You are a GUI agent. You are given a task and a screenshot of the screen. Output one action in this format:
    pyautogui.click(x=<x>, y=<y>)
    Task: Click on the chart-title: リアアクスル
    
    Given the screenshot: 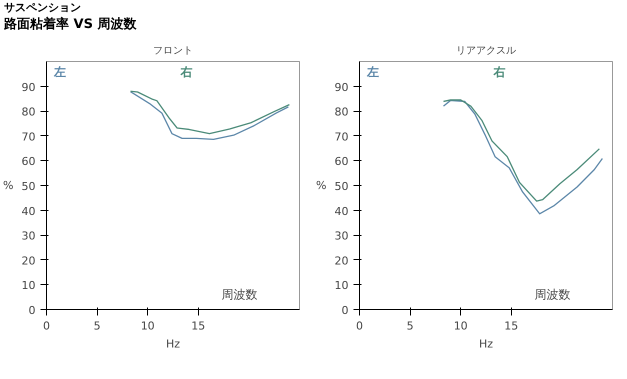 What is the action you would take?
    pyautogui.click(x=486, y=51)
    